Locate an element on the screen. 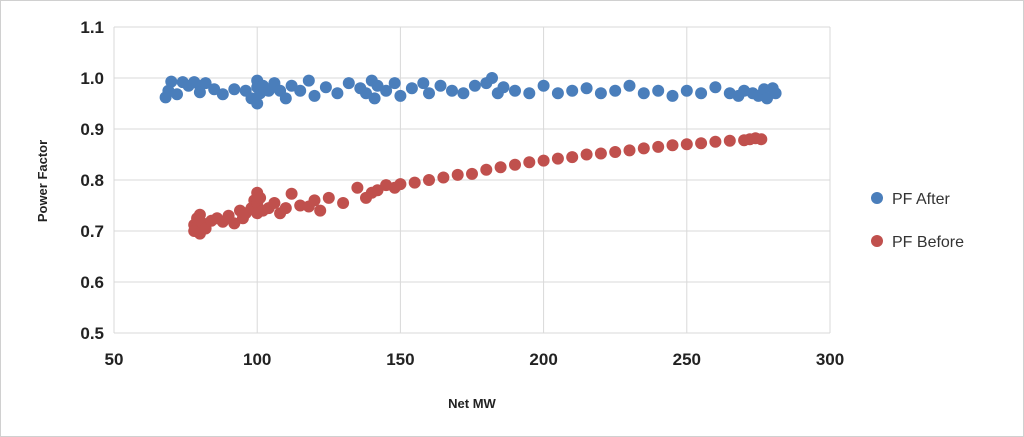 This screenshot has height=437, width=1024. y-tick-label: 1.0 is located at coordinates (92, 78).